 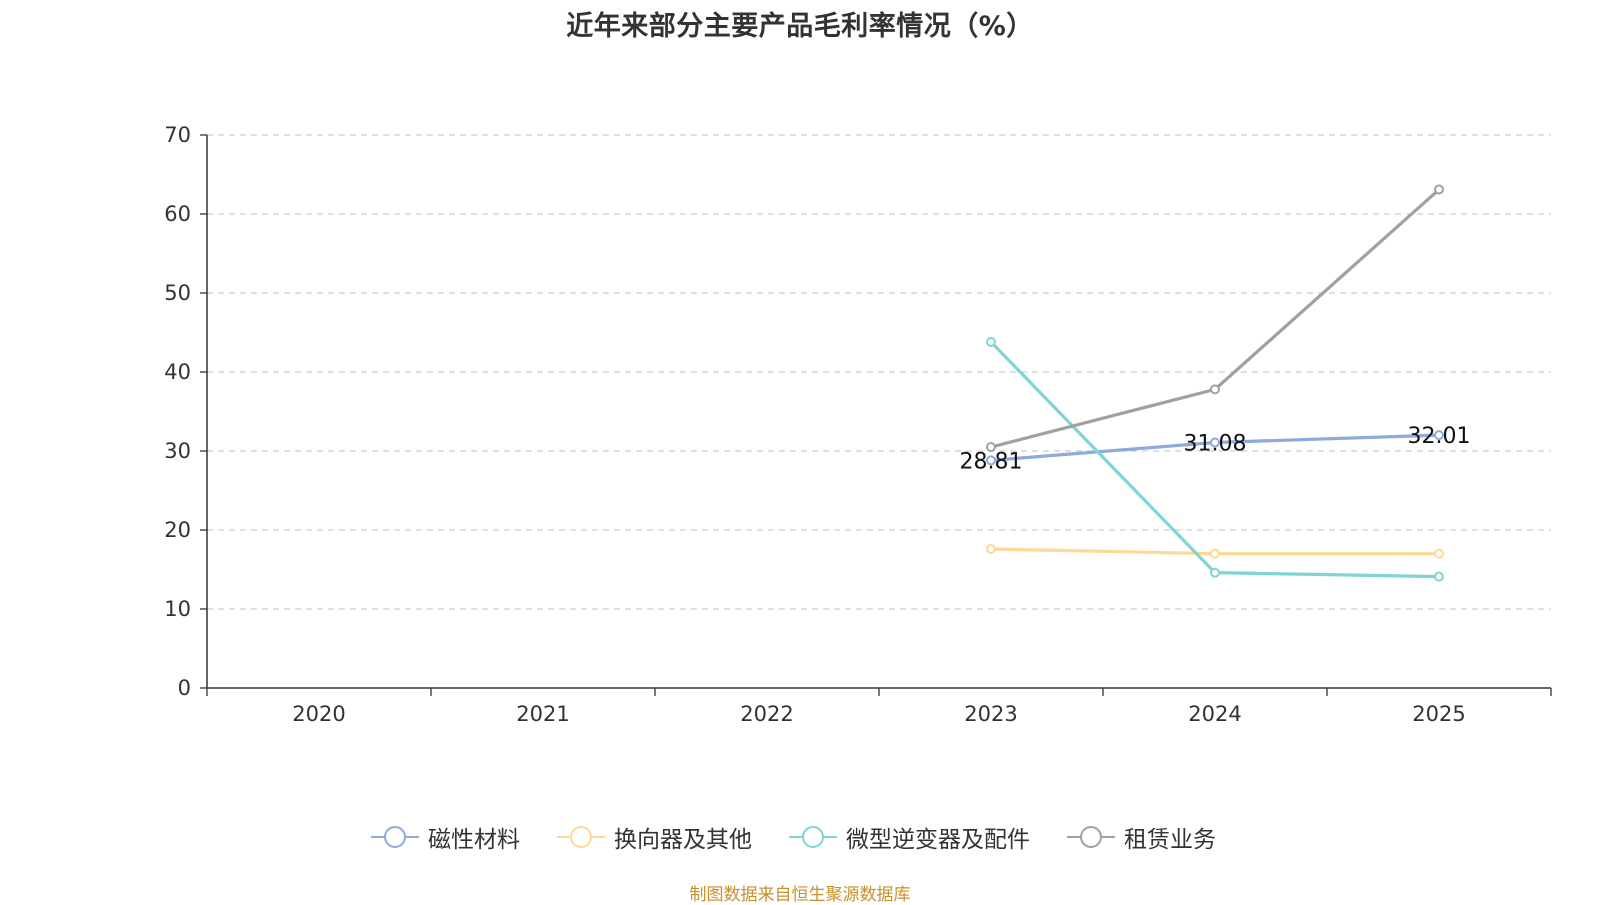 I want to click on legend-item: 租赁业务, so click(x=1141, y=837).